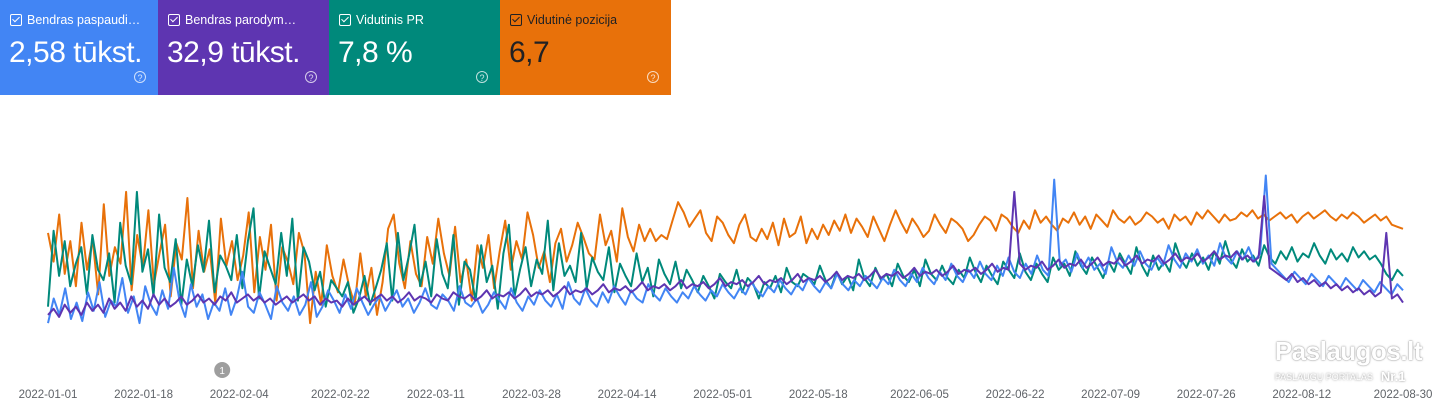 This screenshot has height=410, width=1440. Describe the element at coordinates (529, 52) in the screenshot. I see `metric-value: 6,7` at that location.